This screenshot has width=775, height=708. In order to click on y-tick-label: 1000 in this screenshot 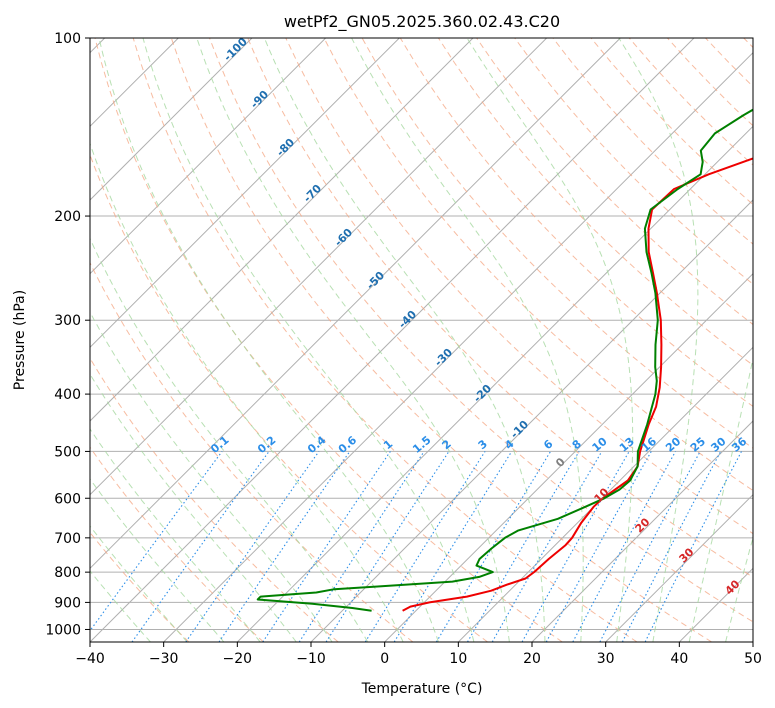, I will do `click(63, 630)`.